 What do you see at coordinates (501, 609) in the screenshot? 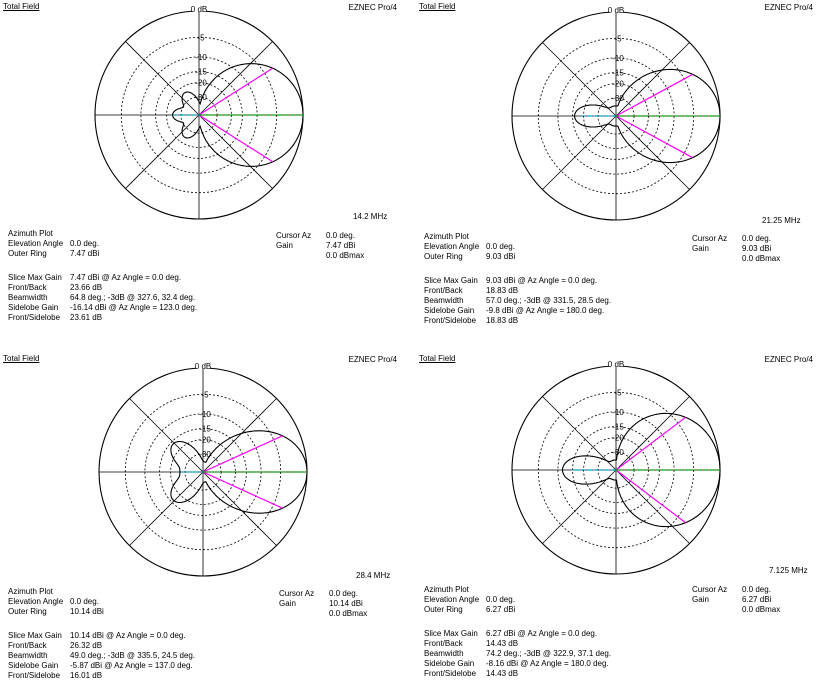
I see `outer-ring-value: 6.27 dBi` at bounding box center [501, 609].